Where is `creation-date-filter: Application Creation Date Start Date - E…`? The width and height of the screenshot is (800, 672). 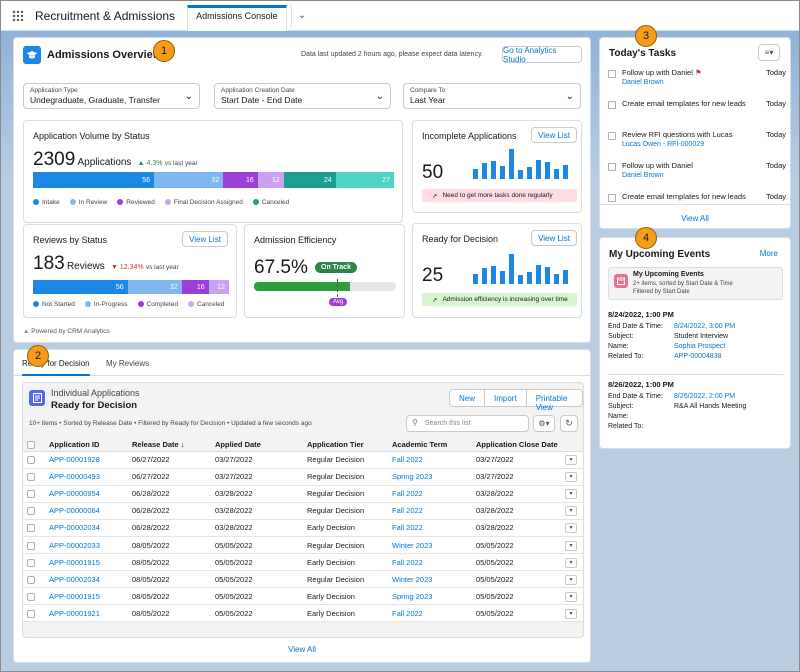 creation-date-filter: Application Creation Date Start Date - E… is located at coordinates (302, 96).